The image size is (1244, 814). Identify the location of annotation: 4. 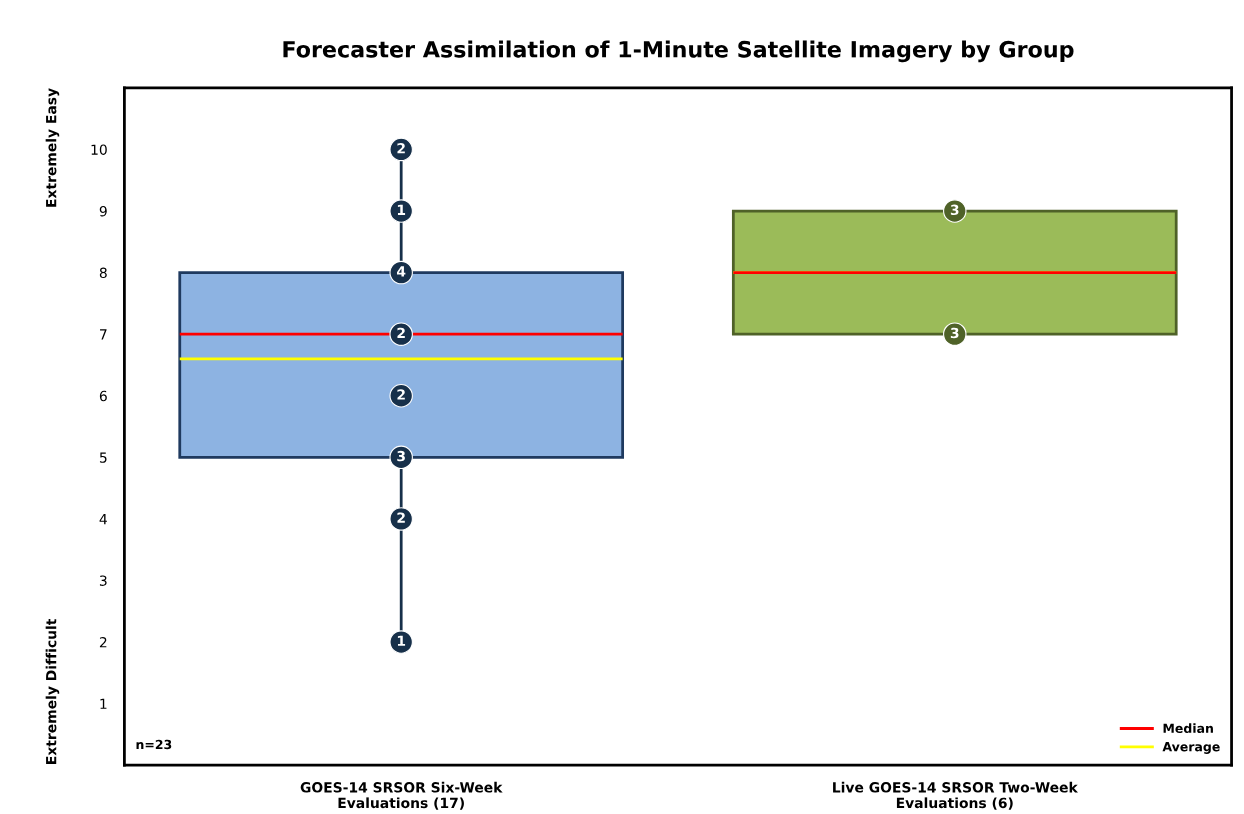
(401, 271).